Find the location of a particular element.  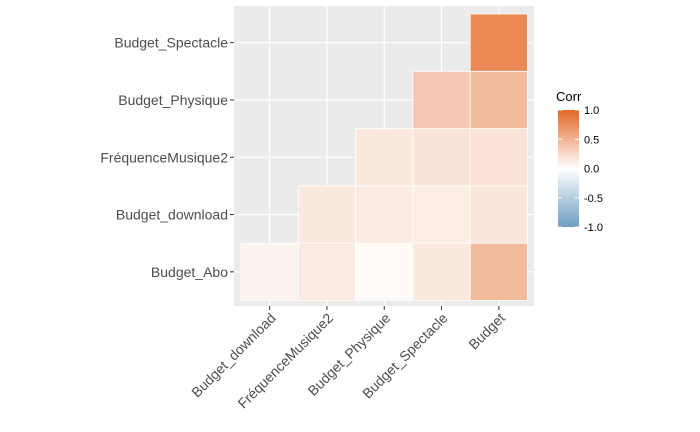

y-tick-label: Budget_download is located at coordinates (172, 215).